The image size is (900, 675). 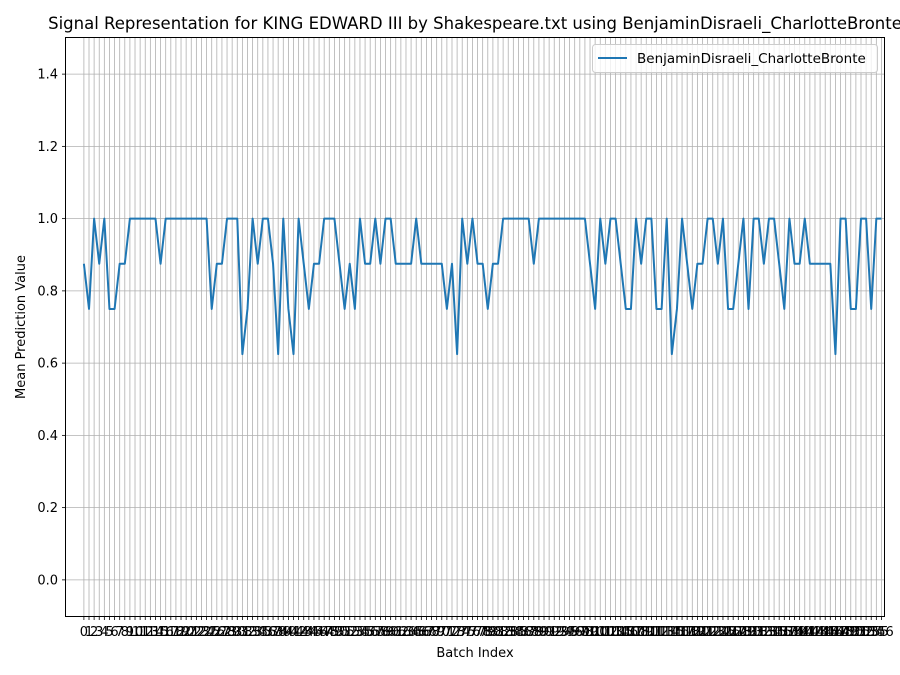 What do you see at coordinates (620, 632) in the screenshot?
I see `x-tick-label: 105` at bounding box center [620, 632].